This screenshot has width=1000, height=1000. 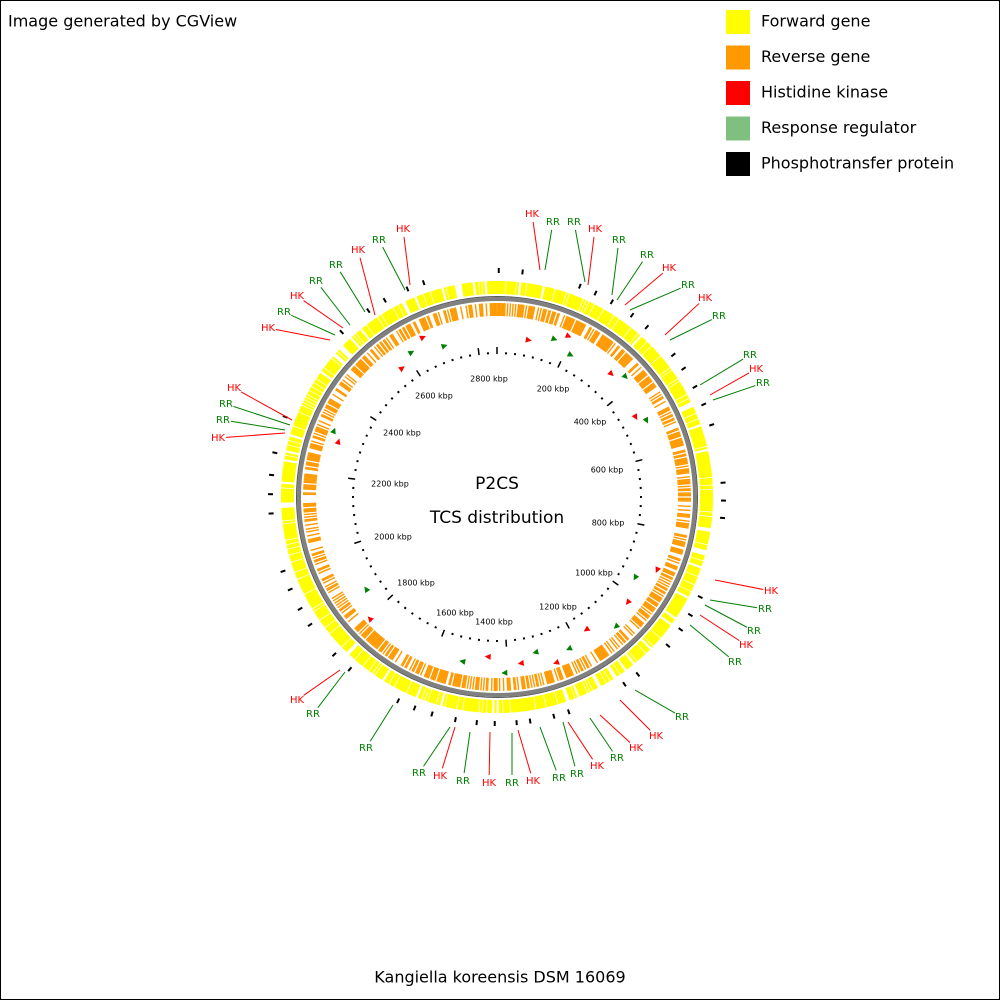 What do you see at coordinates (496, 518) in the screenshot?
I see `center-subtitle: TCS distribution` at bounding box center [496, 518].